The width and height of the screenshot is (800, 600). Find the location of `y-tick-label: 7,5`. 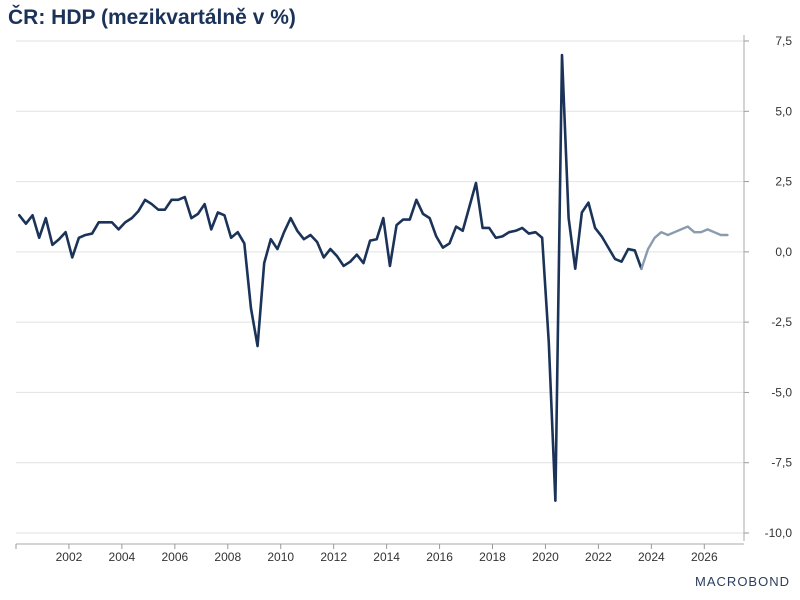

y-tick-label: 7,5 is located at coordinates (783, 41).